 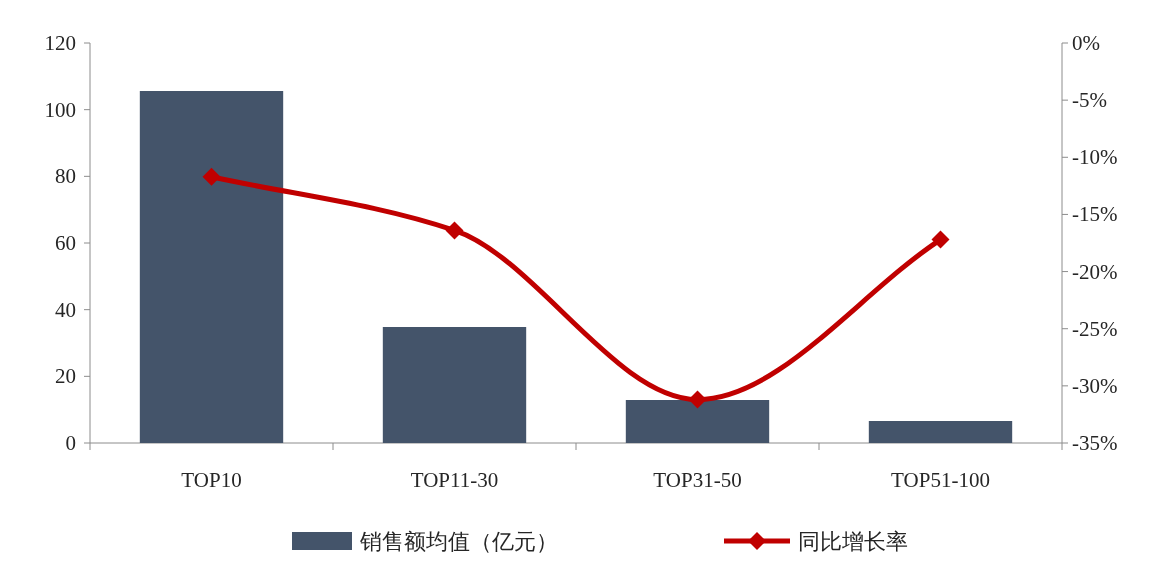 What do you see at coordinates (853, 541) in the screenshot?
I see `legend-label: 同比增长率` at bounding box center [853, 541].